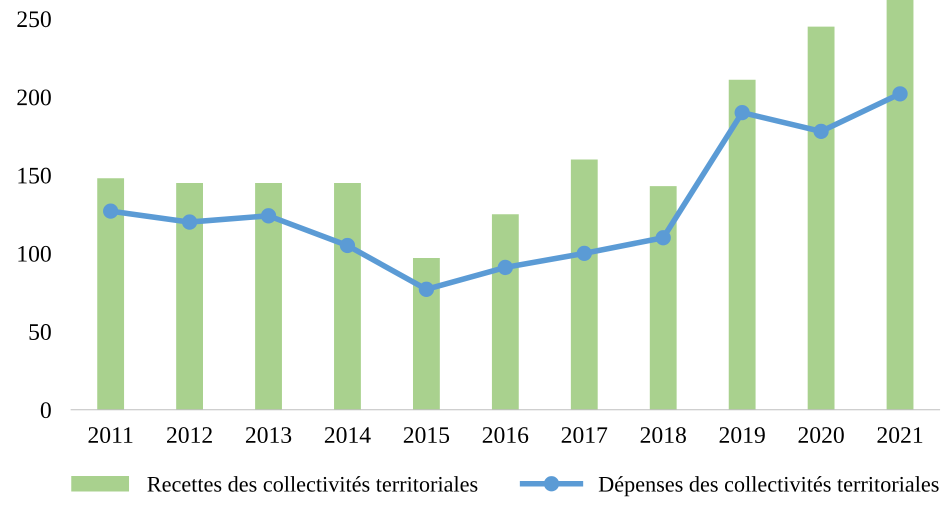 This screenshot has height=509, width=949. I want to click on x-tick-label: 2018, so click(663, 435).